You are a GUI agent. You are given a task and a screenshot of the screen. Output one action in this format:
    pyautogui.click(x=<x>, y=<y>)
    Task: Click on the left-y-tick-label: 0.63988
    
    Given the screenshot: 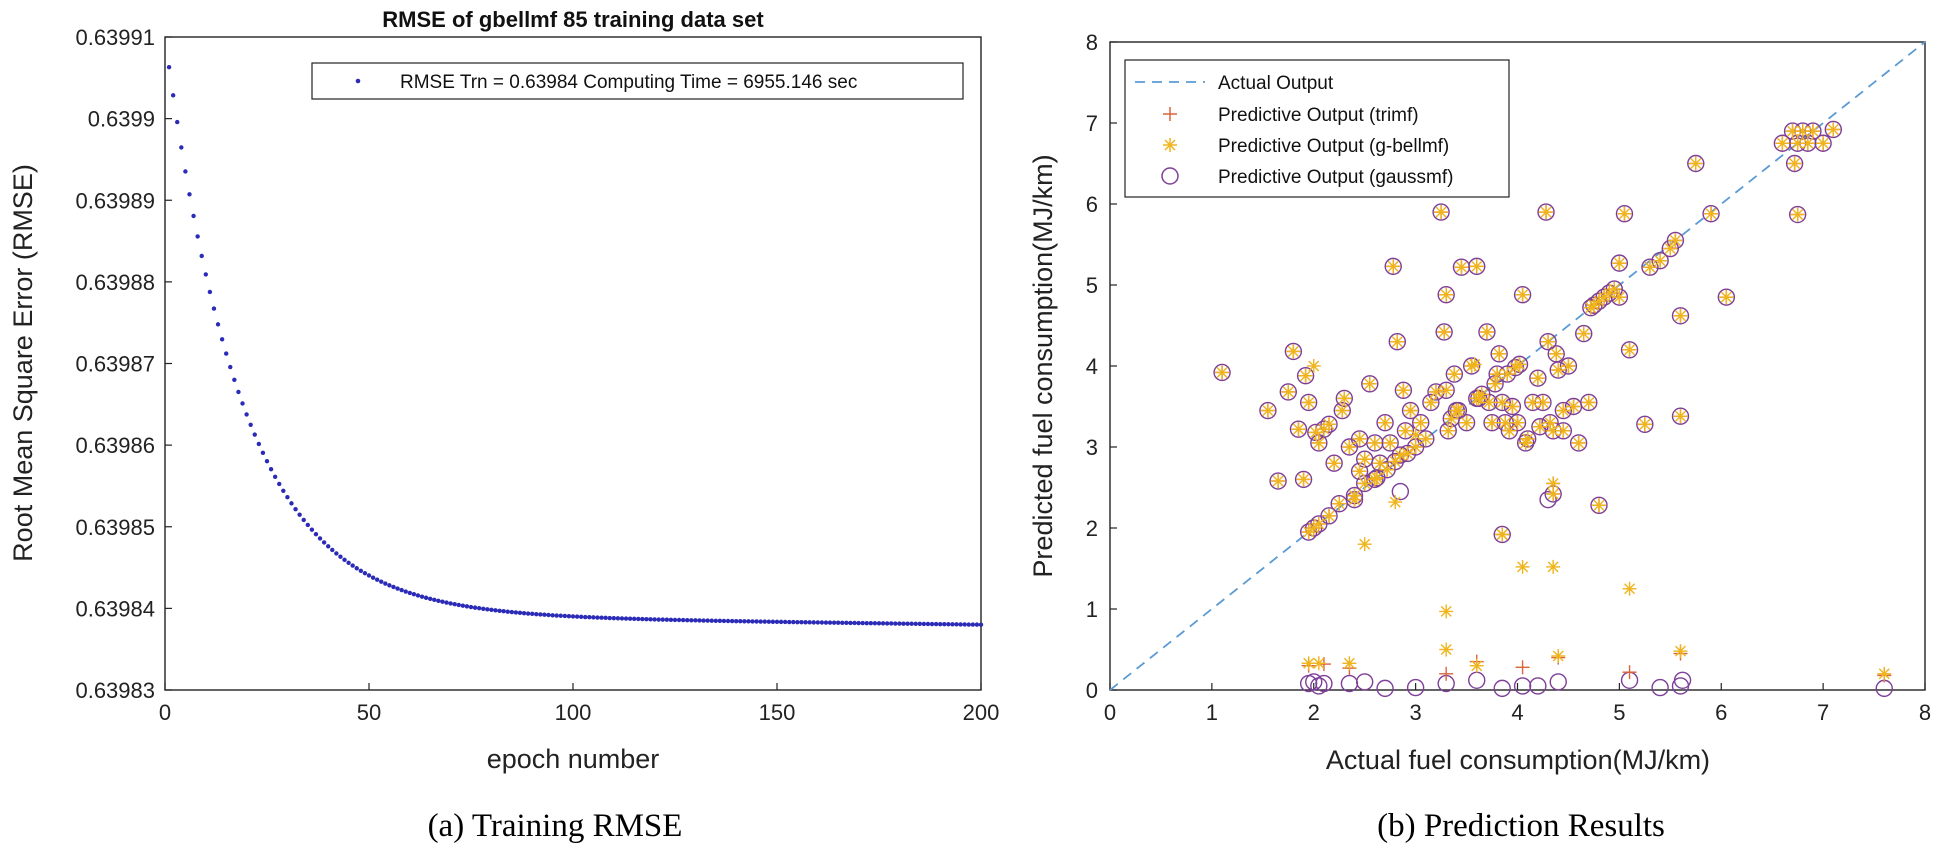 What is the action you would take?
    pyautogui.click(x=115, y=282)
    